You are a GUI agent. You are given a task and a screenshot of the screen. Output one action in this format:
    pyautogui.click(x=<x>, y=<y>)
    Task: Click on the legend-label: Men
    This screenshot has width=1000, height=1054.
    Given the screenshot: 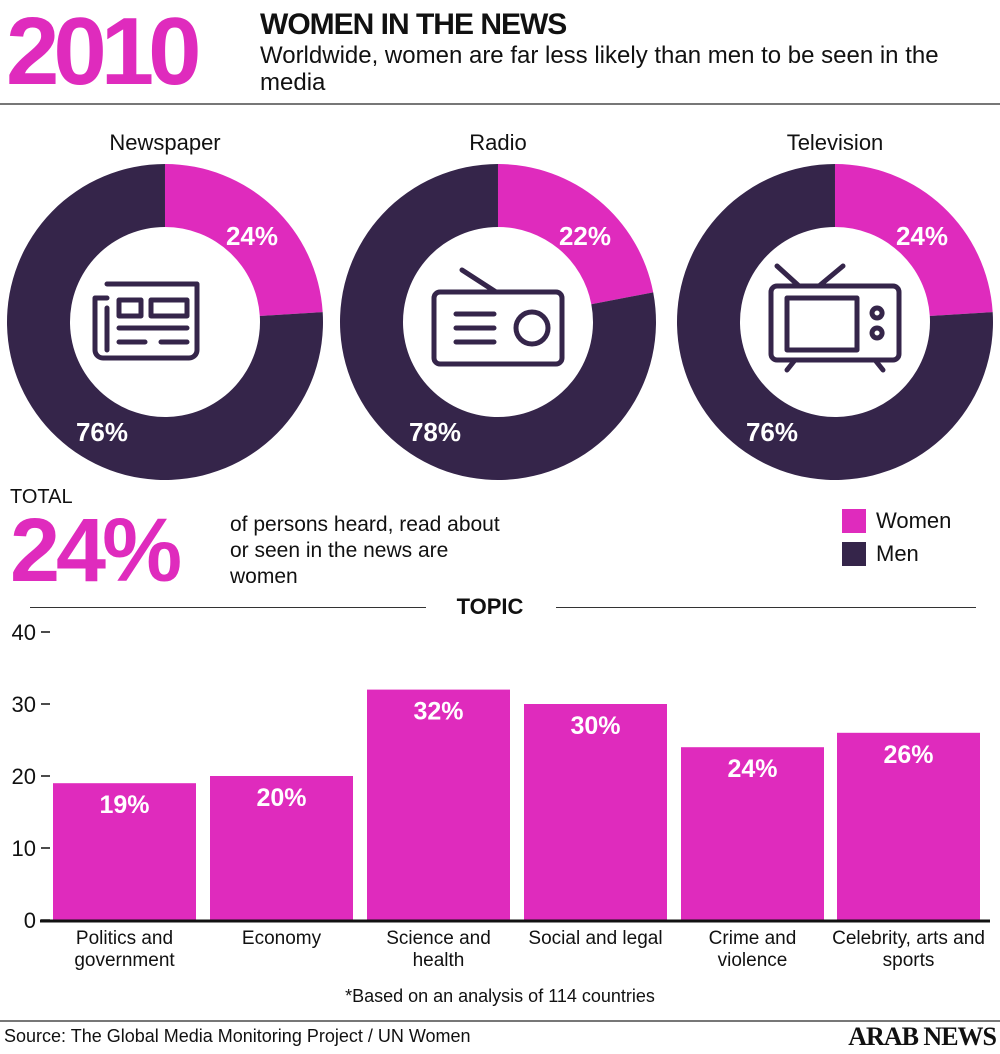 What is the action you would take?
    pyautogui.click(x=897, y=553)
    